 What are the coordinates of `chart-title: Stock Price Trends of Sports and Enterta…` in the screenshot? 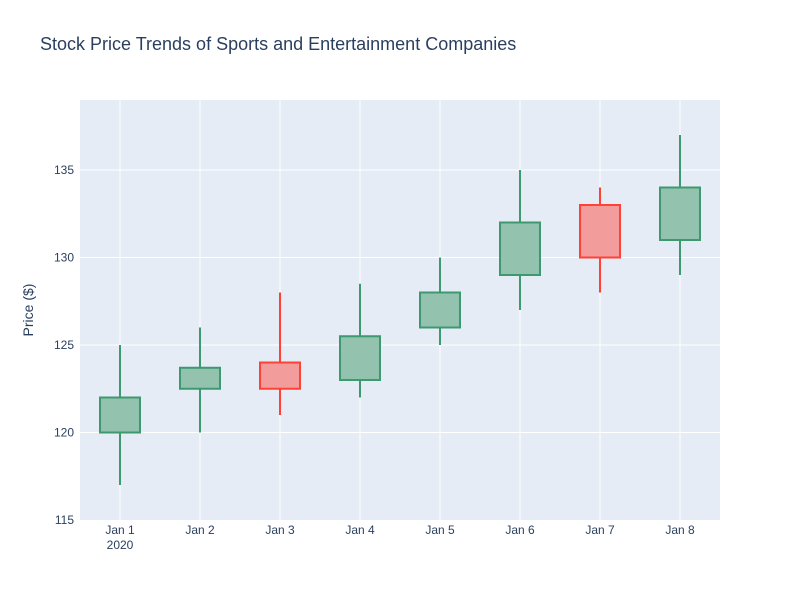 It's located at (278, 44).